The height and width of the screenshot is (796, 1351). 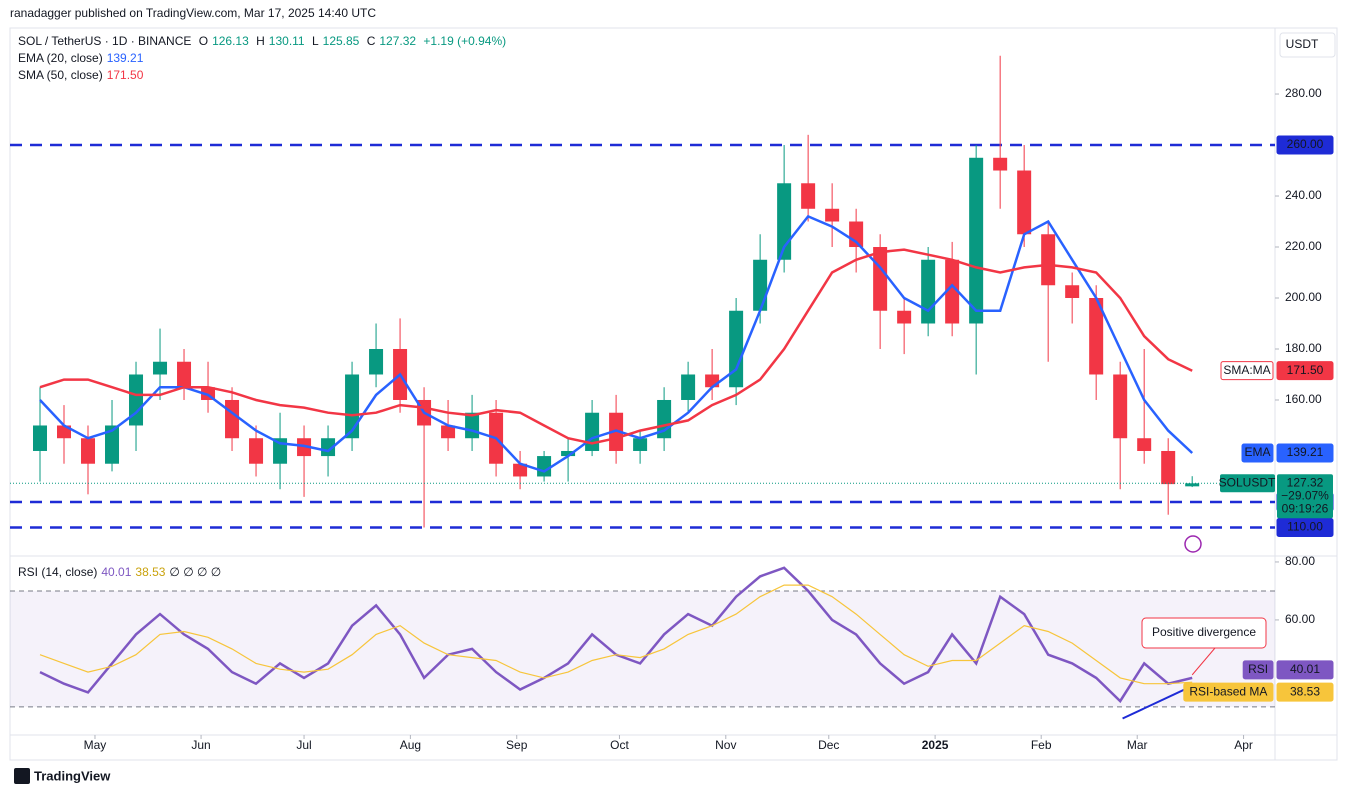 I want to click on y-tick-label: 220.00, so click(x=1303, y=246).